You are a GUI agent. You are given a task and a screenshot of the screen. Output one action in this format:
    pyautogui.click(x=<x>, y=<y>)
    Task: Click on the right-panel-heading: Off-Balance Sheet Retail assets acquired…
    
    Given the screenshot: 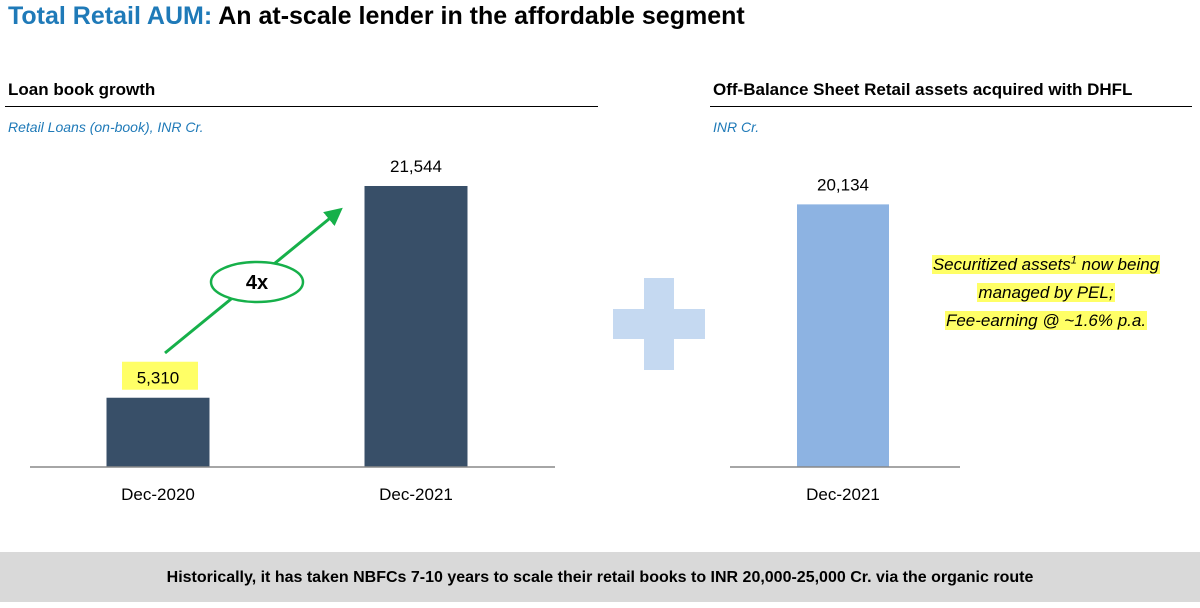 What is the action you would take?
    pyautogui.click(x=923, y=89)
    